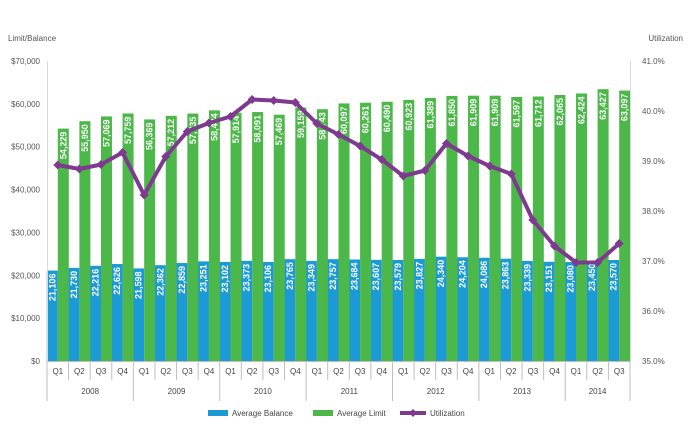 Image resolution: width=691 pixels, height=436 pixels. What do you see at coordinates (468, 371) in the screenshot?
I see `category-label: Q4` at bounding box center [468, 371].